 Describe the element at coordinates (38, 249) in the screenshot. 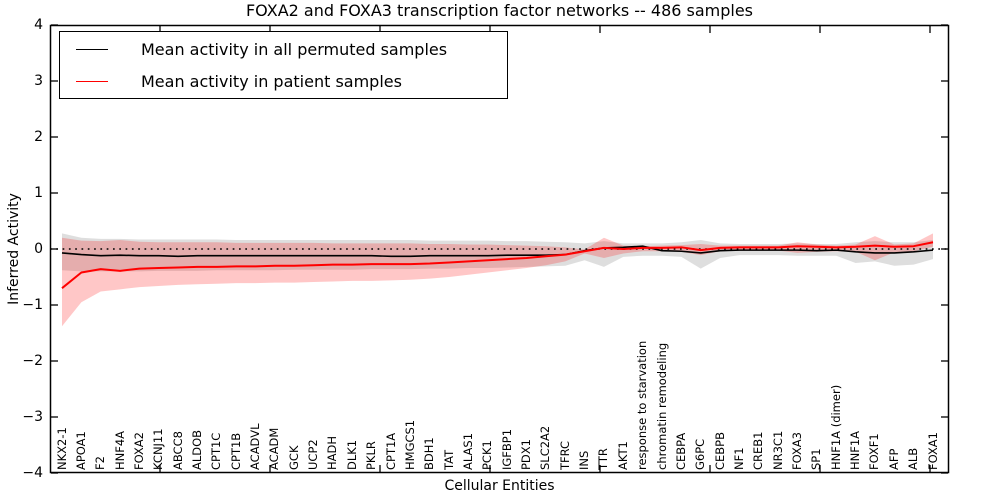

I see `y-tick-label: 0` at that location.